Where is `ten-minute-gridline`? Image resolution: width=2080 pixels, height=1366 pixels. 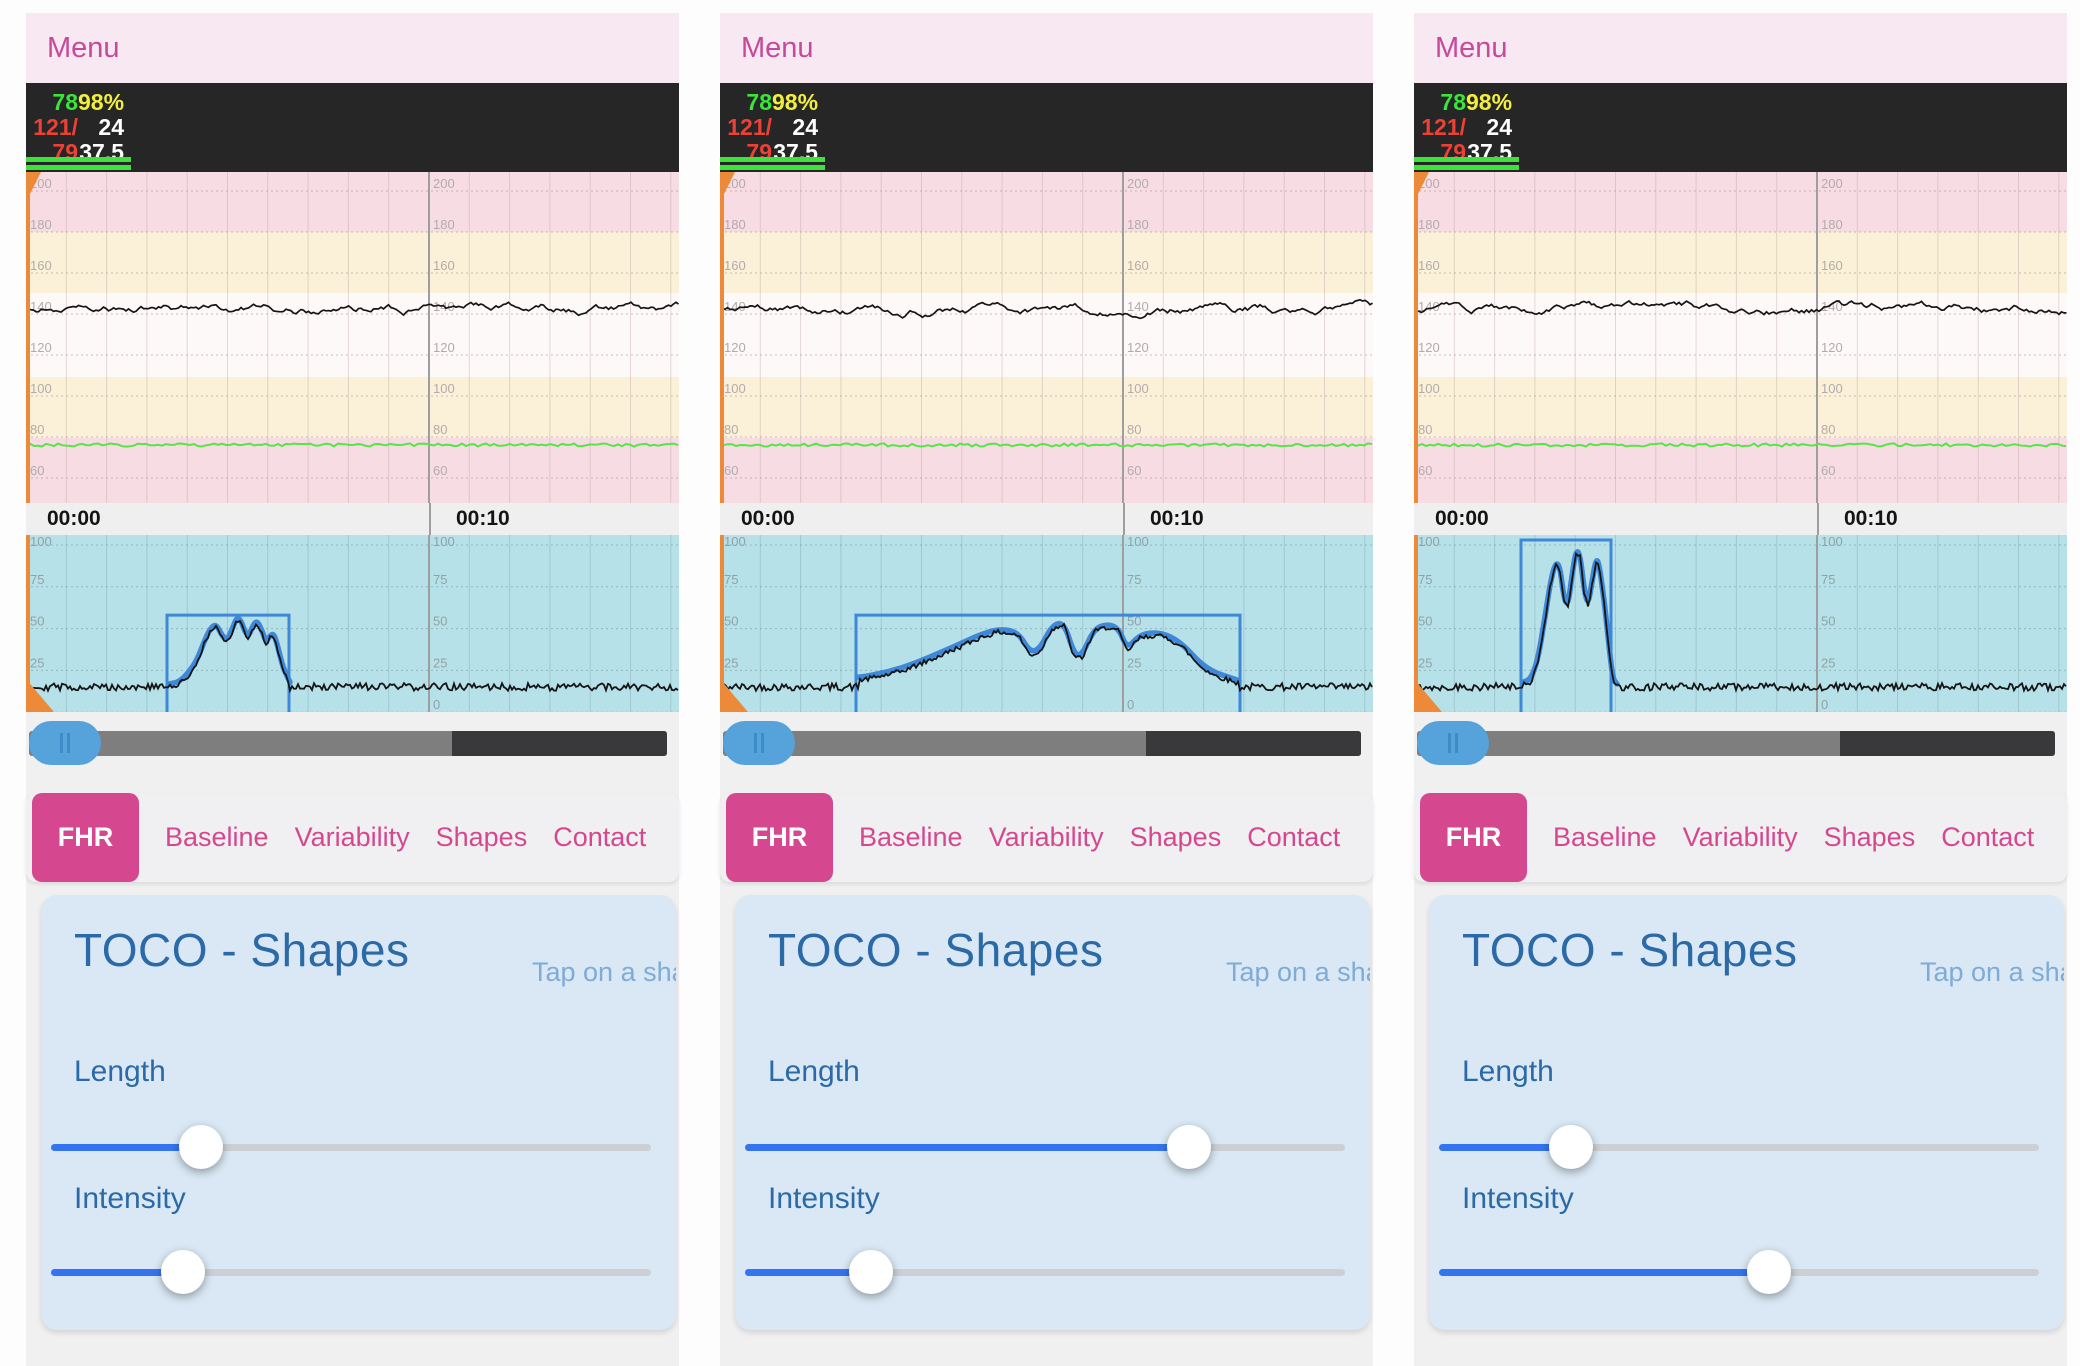 ten-minute-gridline is located at coordinates (1124, 519).